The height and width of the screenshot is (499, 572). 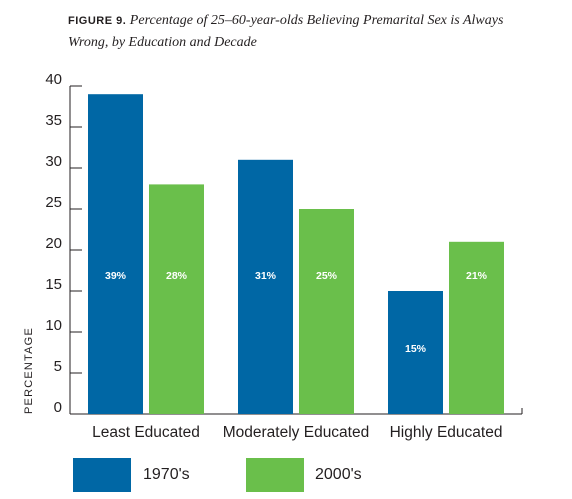 I want to click on figure-label: FIGURE 9., so click(x=97, y=21).